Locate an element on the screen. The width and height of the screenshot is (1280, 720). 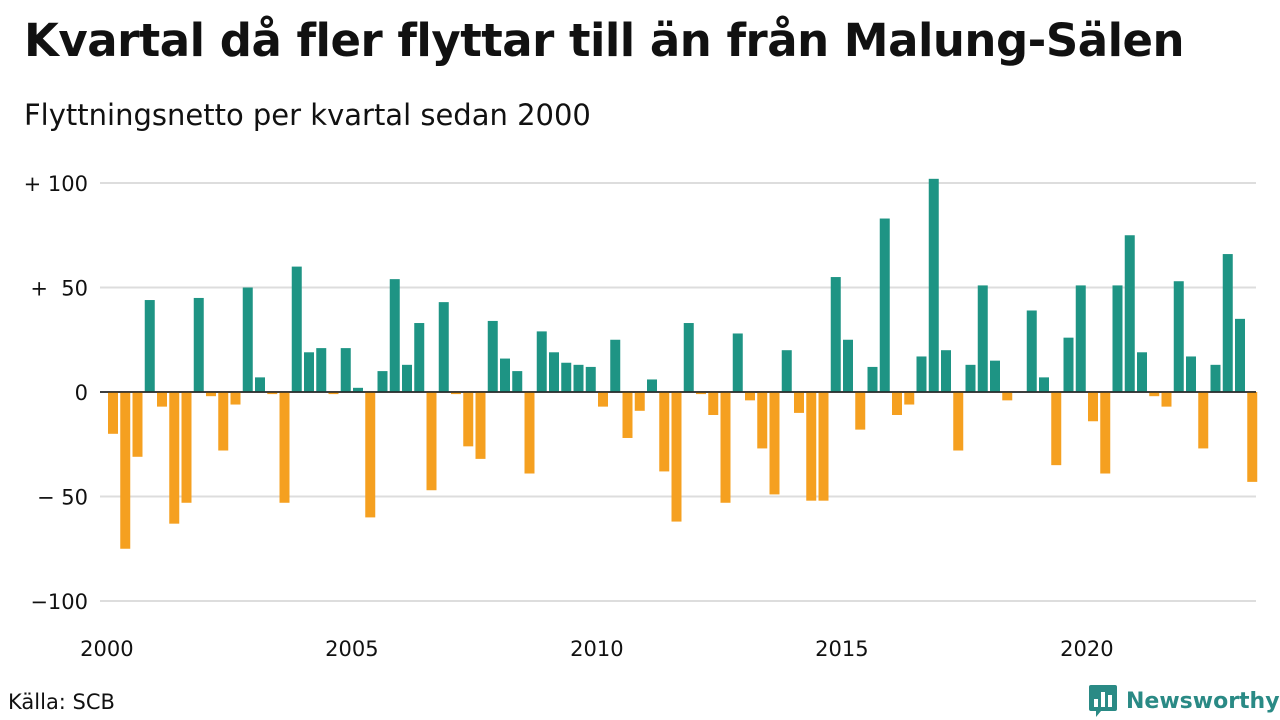
chart-subtitle: Flyttningsnetto per kvartal sedan 2000 is located at coordinates (307, 115).